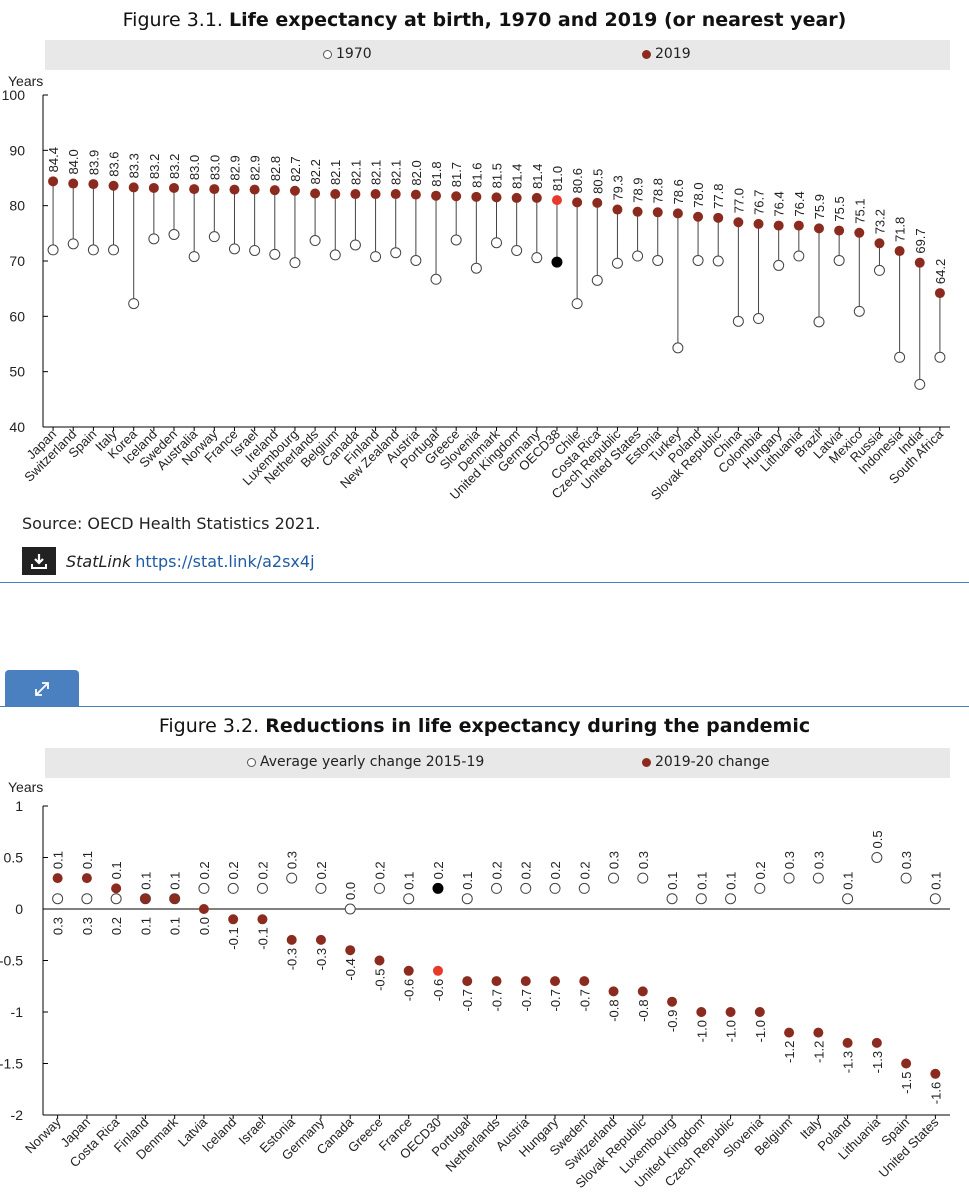 This screenshot has height=1200, width=969. I want to click on point-change-oecd30, so click(437, 970).